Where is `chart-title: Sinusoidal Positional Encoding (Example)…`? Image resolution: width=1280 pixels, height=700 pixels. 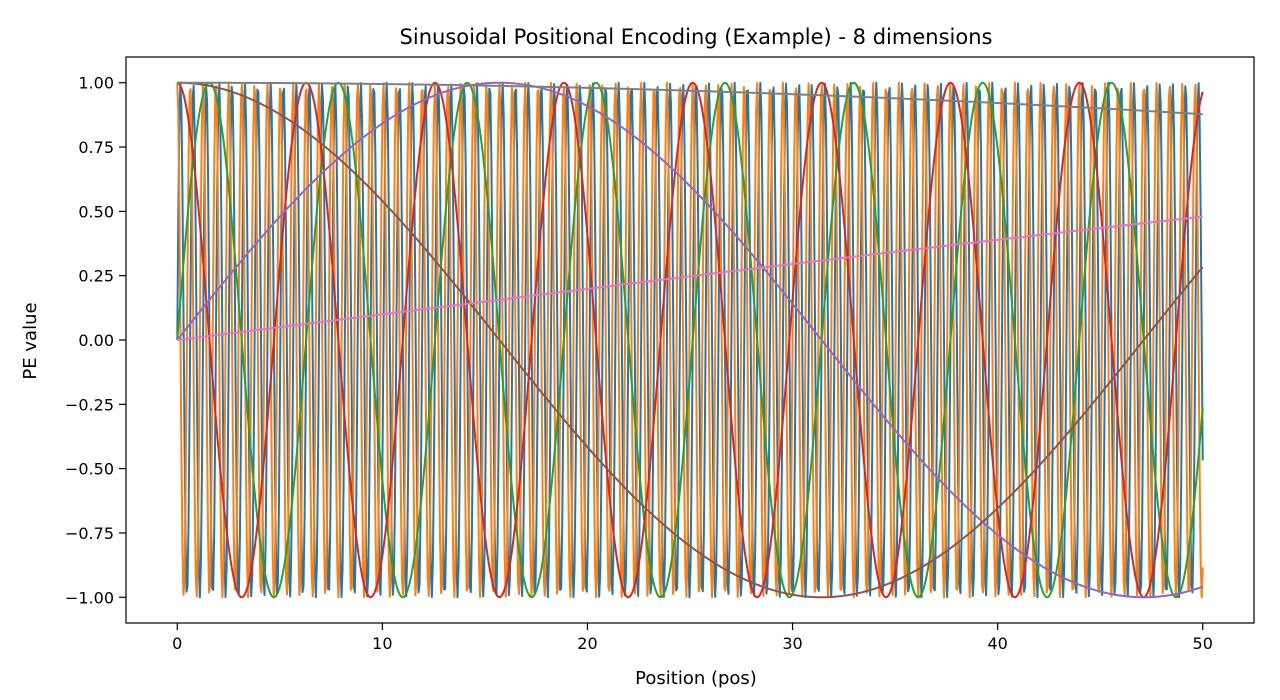 chart-title: Sinusoidal Positional Encoding (Example)… is located at coordinates (696, 37).